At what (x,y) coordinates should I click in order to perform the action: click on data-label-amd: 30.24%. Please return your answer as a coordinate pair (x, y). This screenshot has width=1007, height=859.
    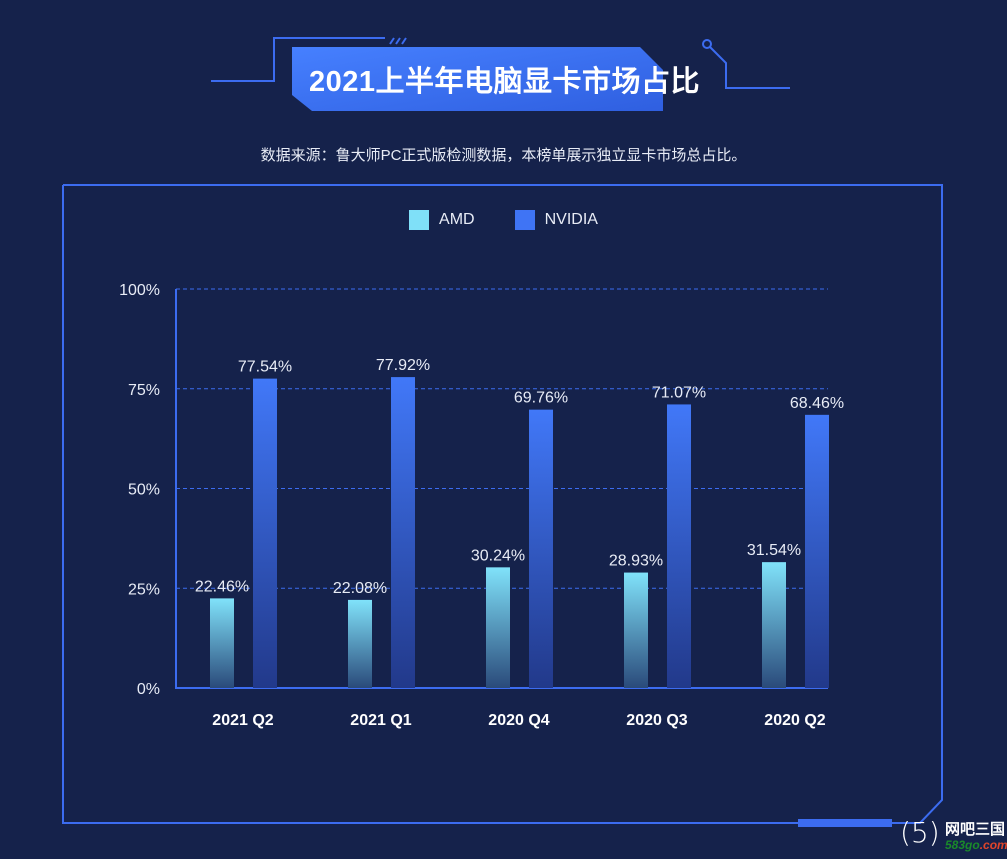
    Looking at the image, I should click on (498, 555).